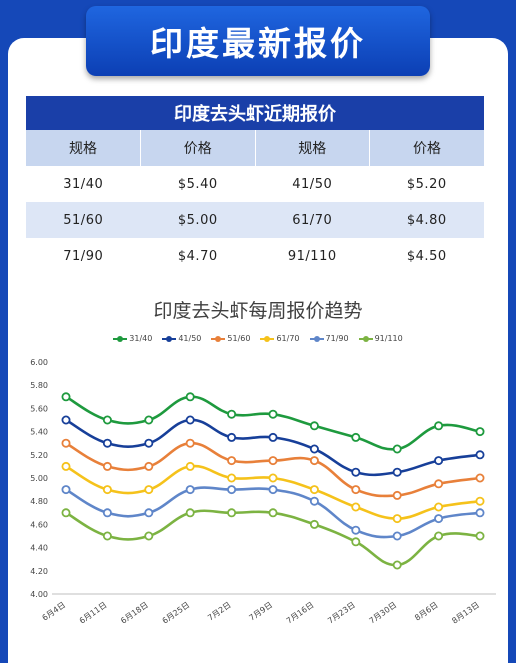 The image size is (516, 663). I want to click on chart-legend: 31/40 41/50 51/60 61/70 71/90 91/110, so click(258, 338).